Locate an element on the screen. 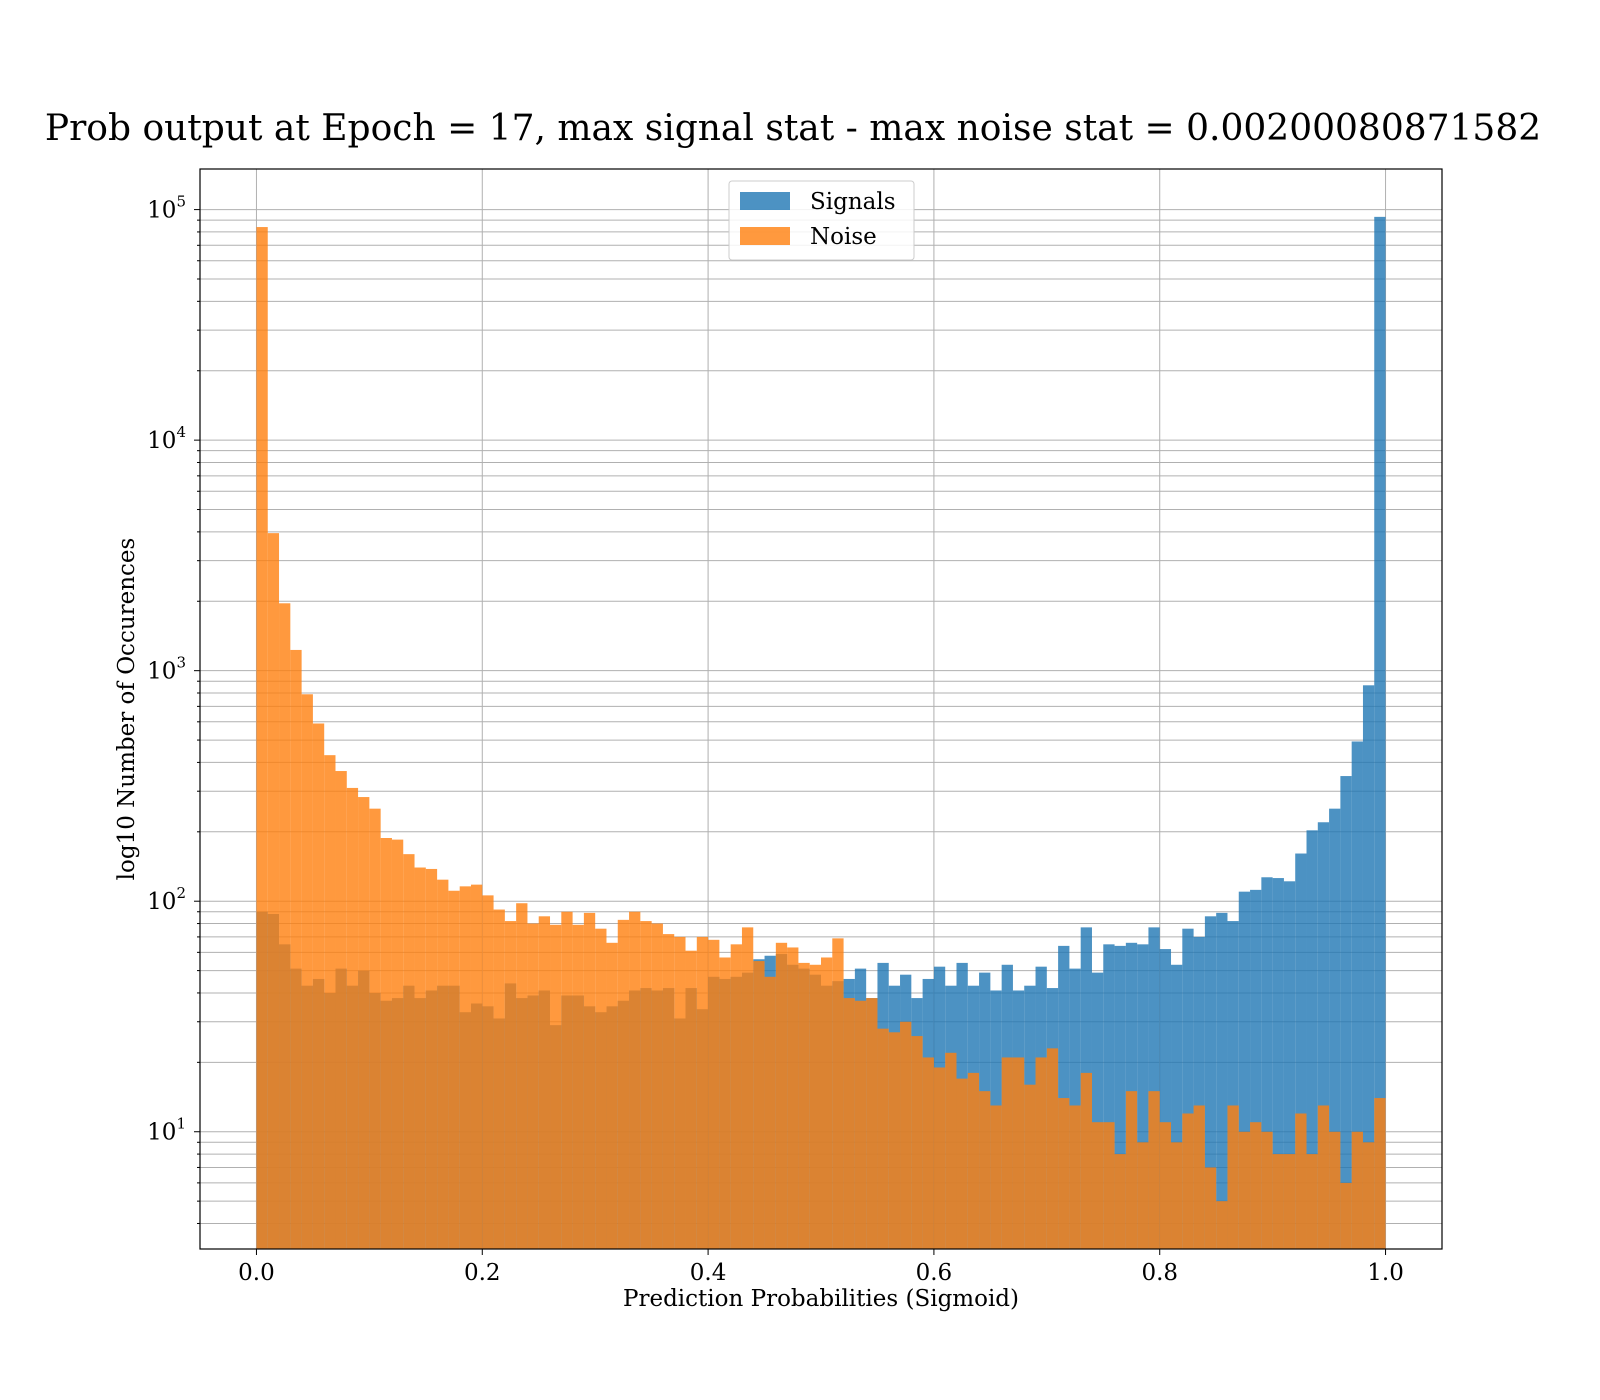 The height and width of the screenshot is (1400, 1600). legend-swatch-signals is located at coordinates (765, 201).